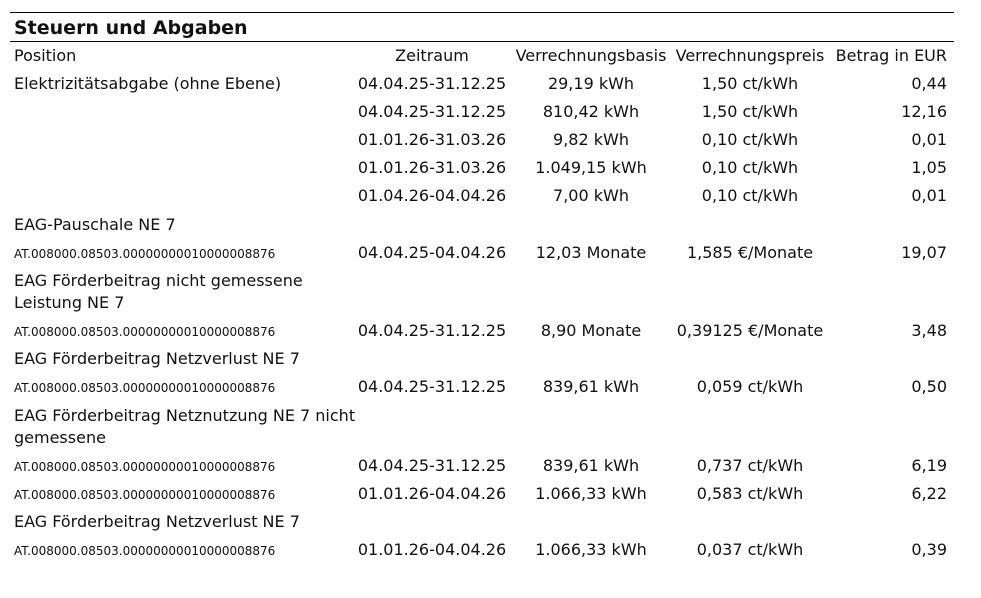 The image size is (981, 598). Describe the element at coordinates (591, 83) in the screenshot. I see `row-basis: 29,19 kWh` at that location.